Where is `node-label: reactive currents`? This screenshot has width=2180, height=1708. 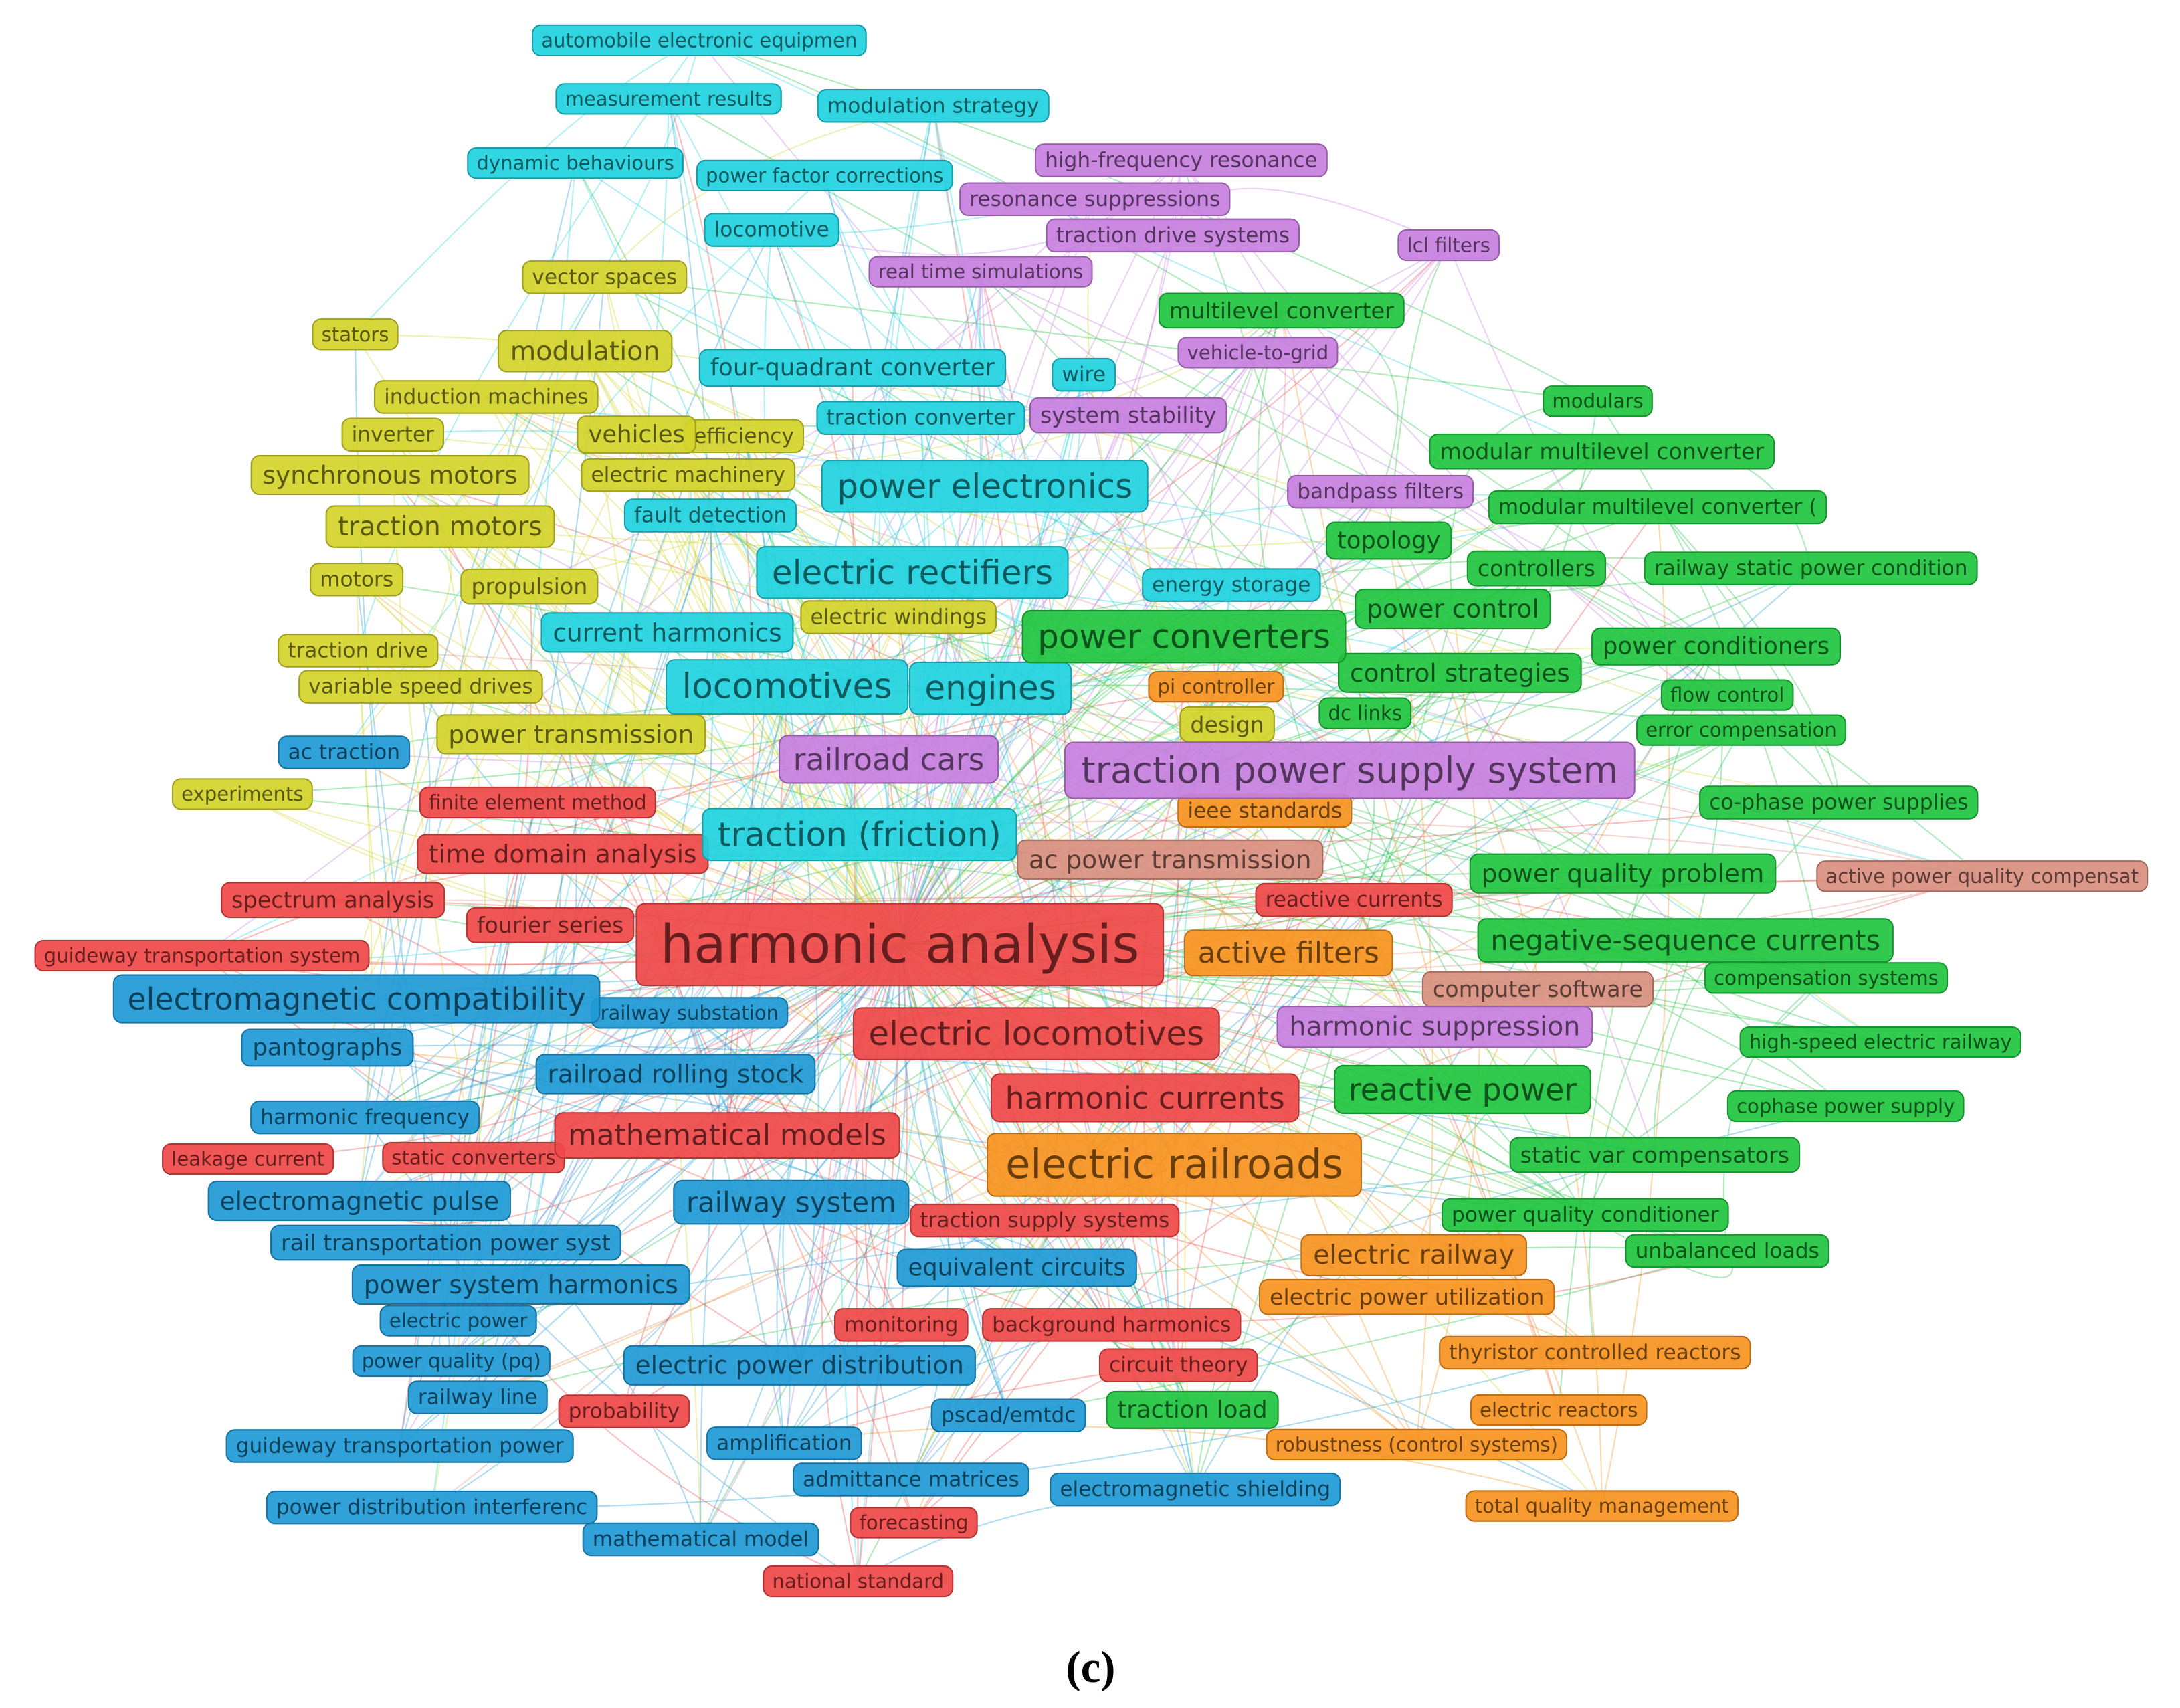 node-label: reactive currents is located at coordinates (1354, 900).